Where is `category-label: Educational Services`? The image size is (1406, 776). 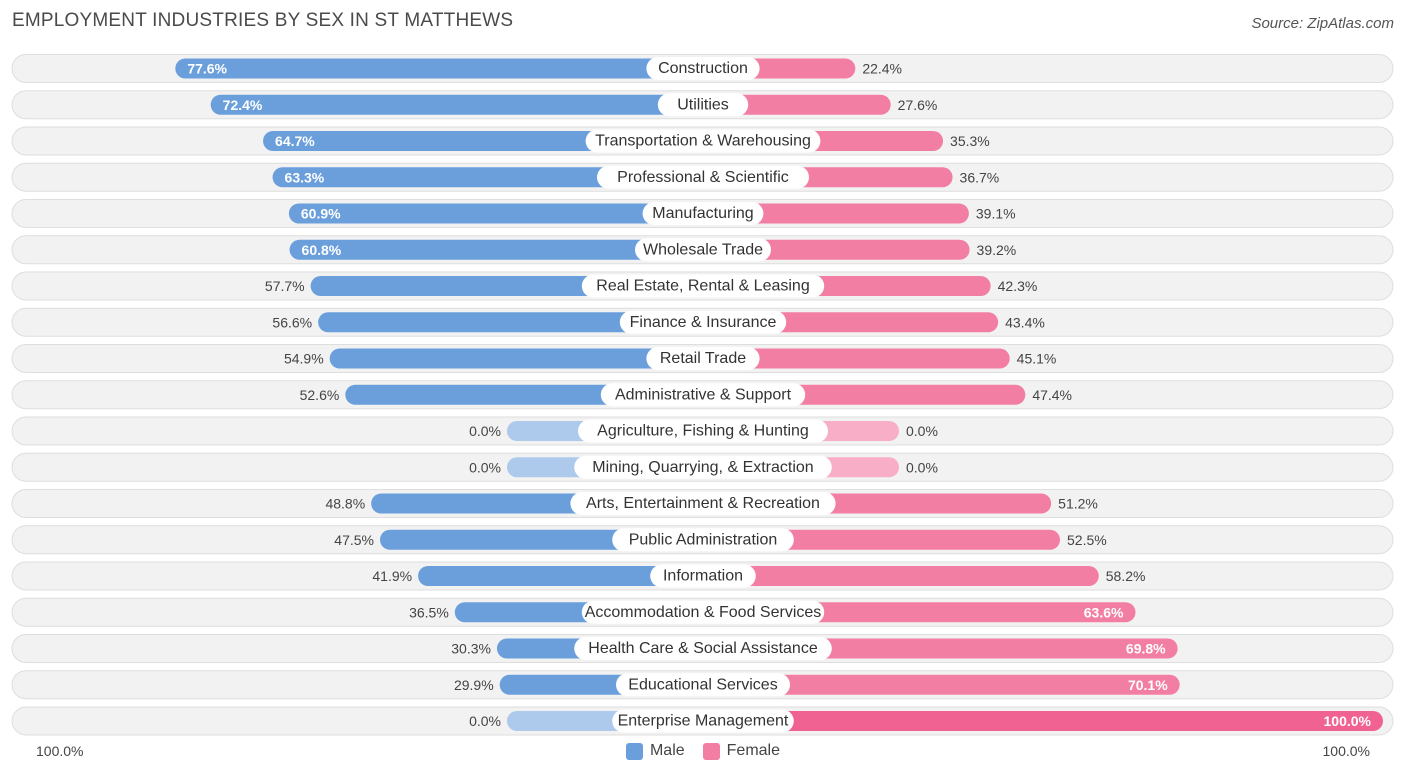
category-label: Educational Services is located at coordinates (702, 684).